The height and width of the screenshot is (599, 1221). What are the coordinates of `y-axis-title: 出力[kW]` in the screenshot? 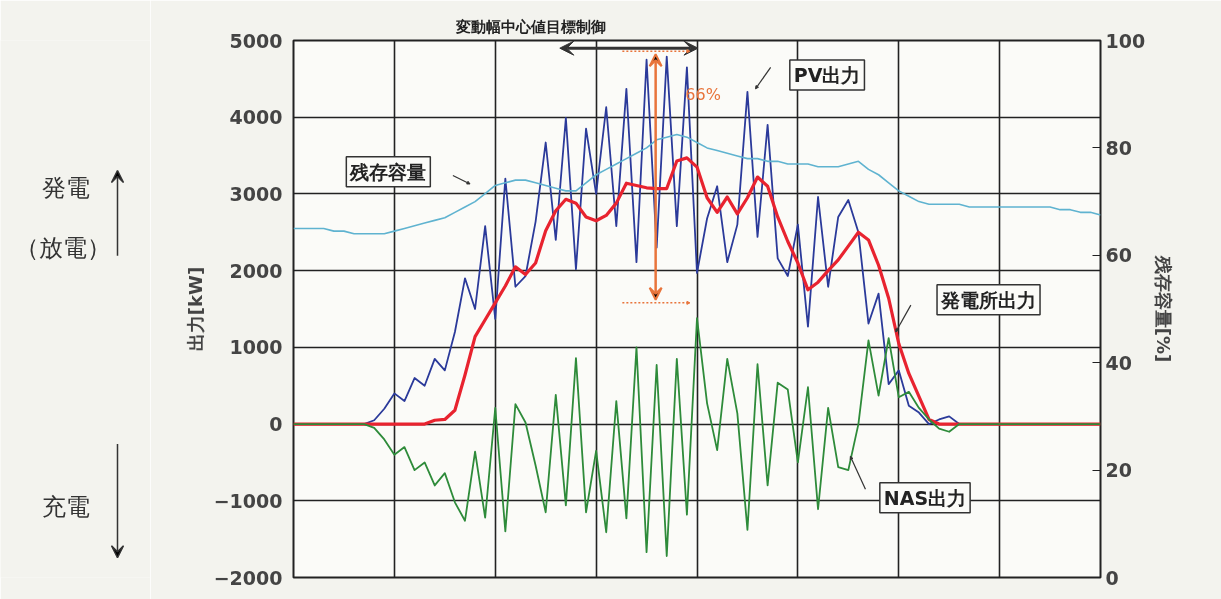 It's located at (195, 309).